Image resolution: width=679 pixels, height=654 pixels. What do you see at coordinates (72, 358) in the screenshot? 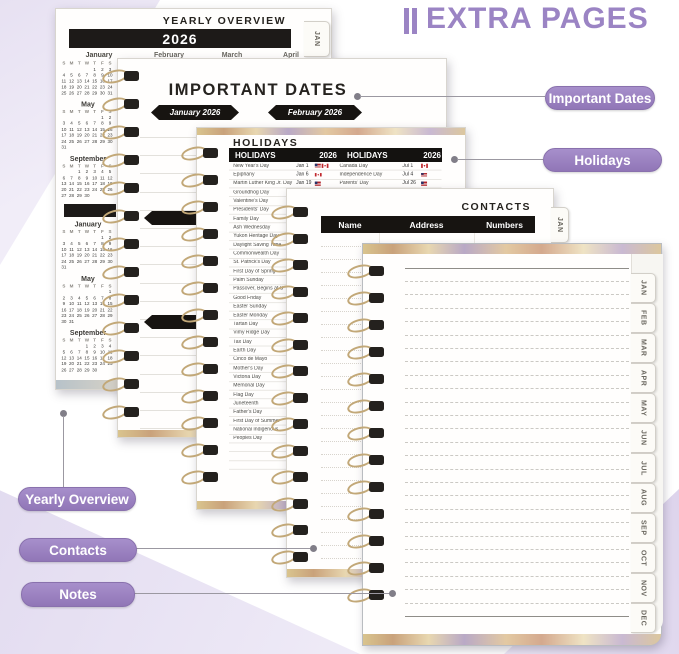
I see `calendar-day-cell: 13` at bounding box center [72, 358].